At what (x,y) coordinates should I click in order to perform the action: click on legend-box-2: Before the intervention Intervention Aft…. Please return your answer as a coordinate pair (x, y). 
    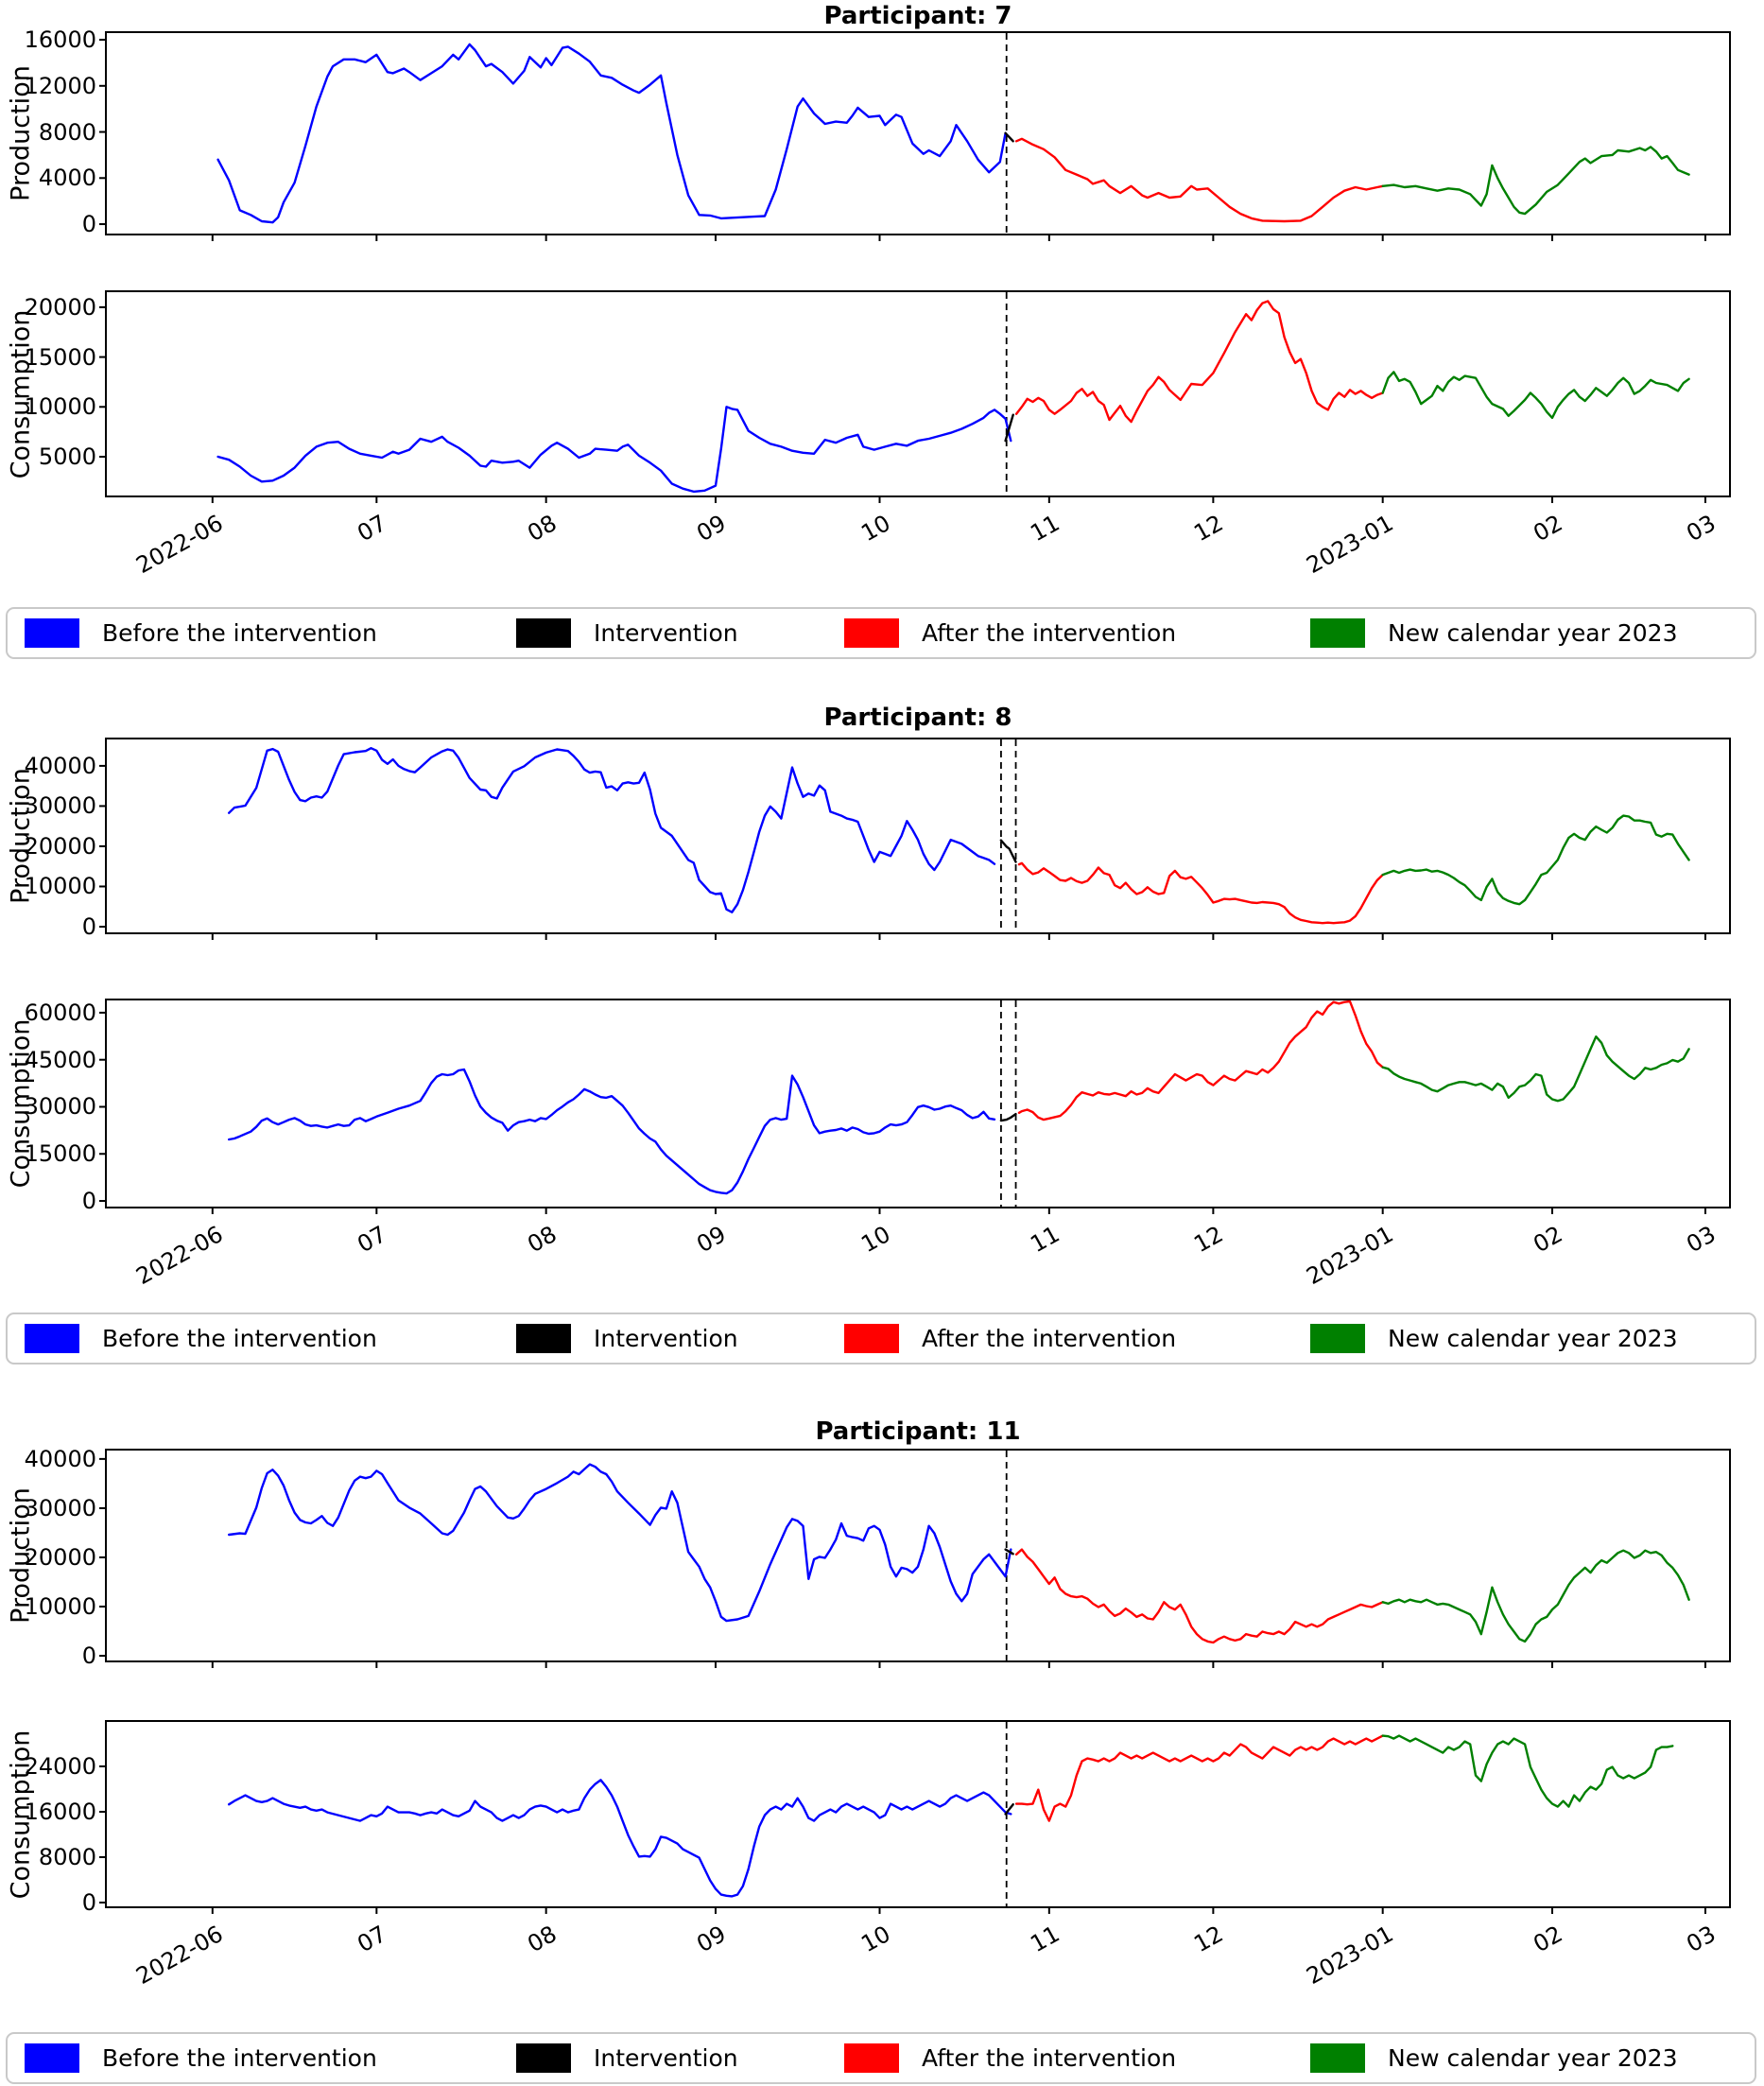
    Looking at the image, I should click on (881, 1338).